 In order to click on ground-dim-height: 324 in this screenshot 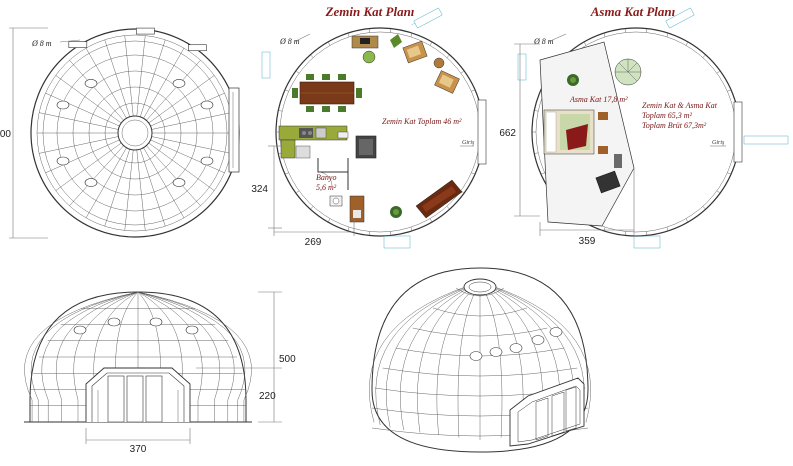, I will do `click(259, 189)`.